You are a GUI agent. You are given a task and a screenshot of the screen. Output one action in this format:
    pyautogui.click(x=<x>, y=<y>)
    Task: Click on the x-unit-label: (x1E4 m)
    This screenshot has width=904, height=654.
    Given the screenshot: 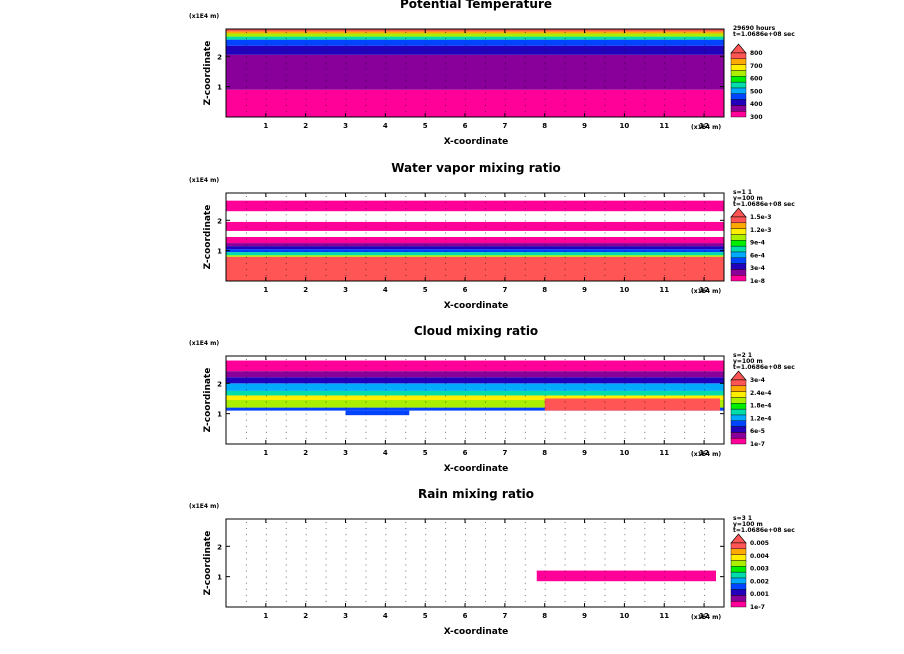 What is the action you would take?
    pyautogui.click(x=706, y=291)
    